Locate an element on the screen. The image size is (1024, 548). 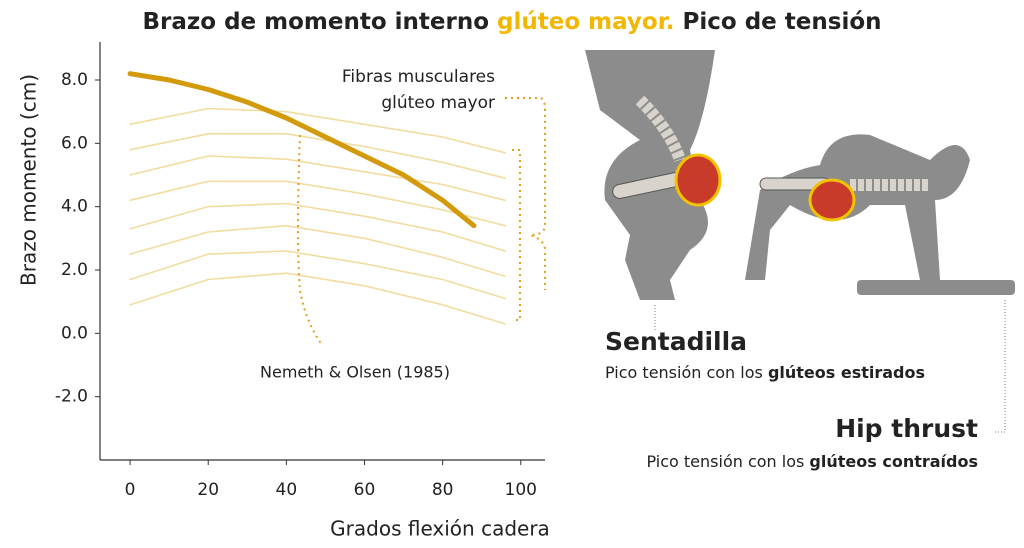
x-tick-label: 20 is located at coordinates (208, 490).